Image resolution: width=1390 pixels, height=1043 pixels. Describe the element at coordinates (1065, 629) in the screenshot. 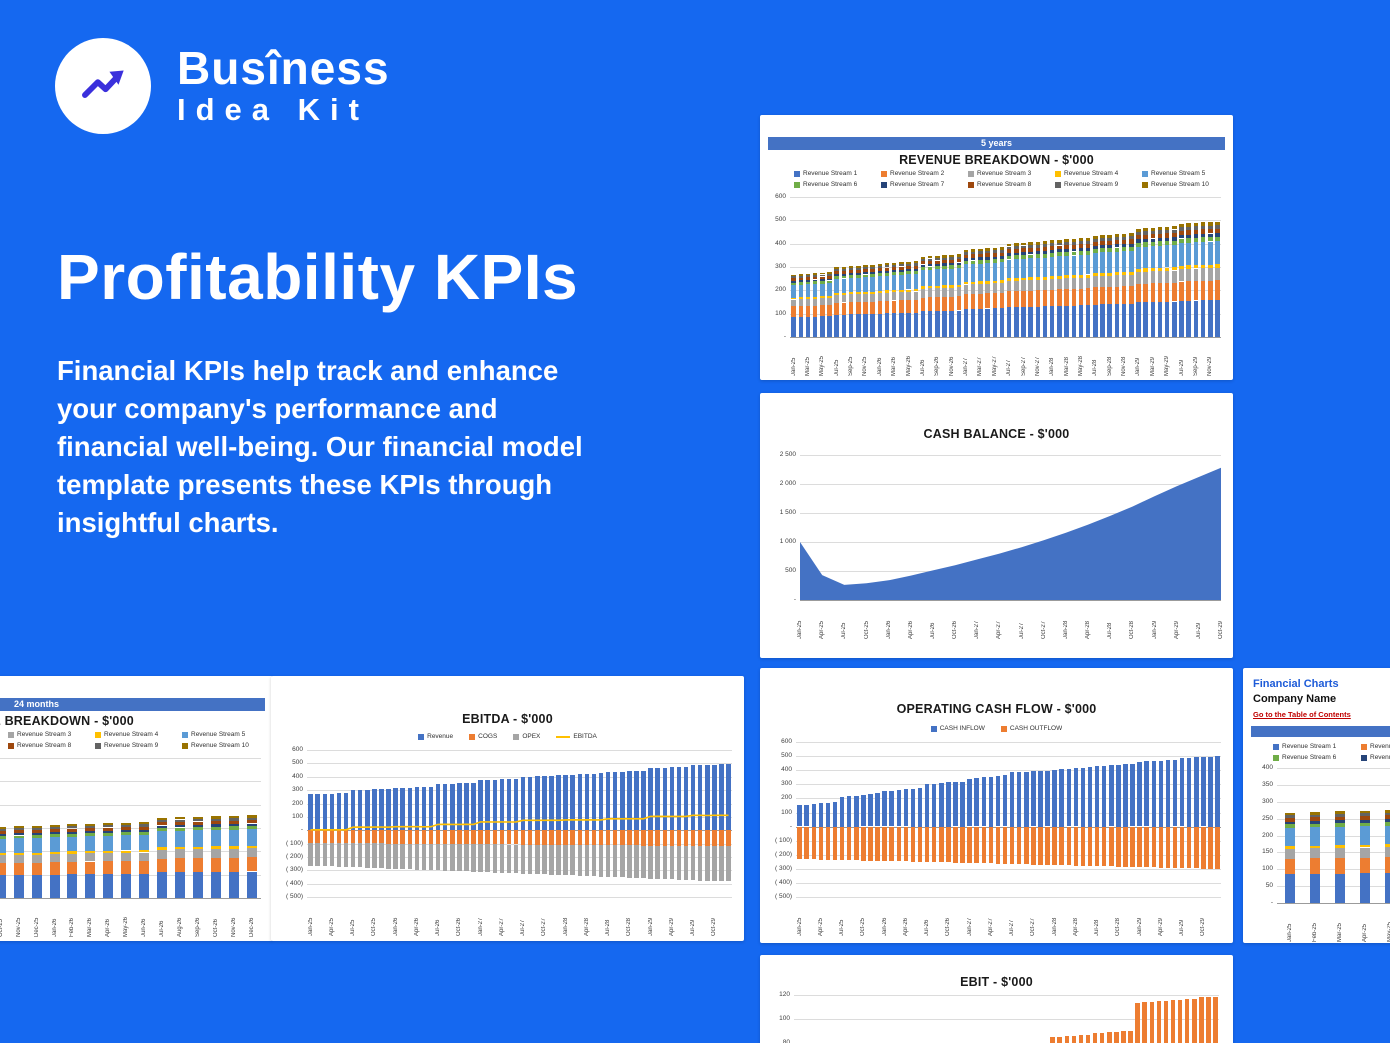

I see `x-axis-tick-label: Jan-28` at that location.